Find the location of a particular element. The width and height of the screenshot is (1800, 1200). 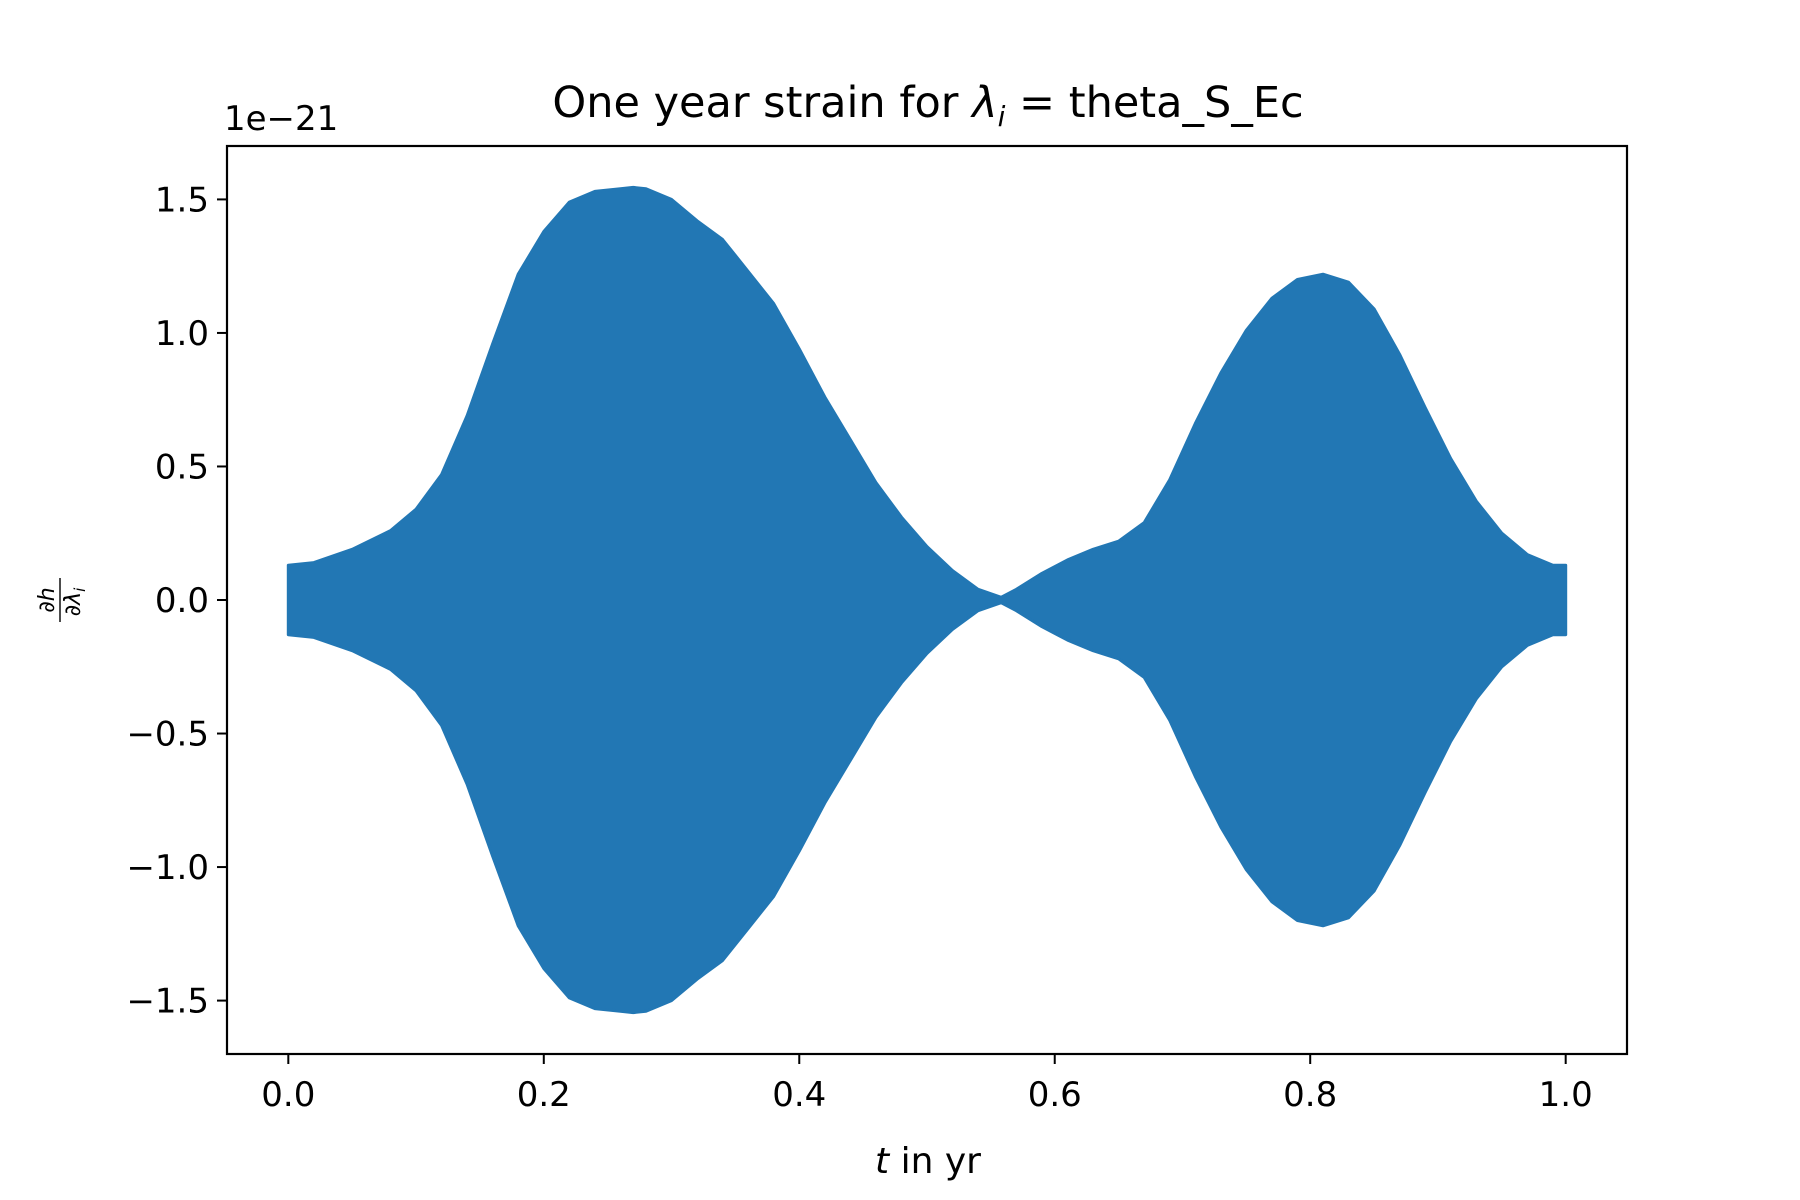

y-tick-label: −1.5 is located at coordinates (167, 1002).